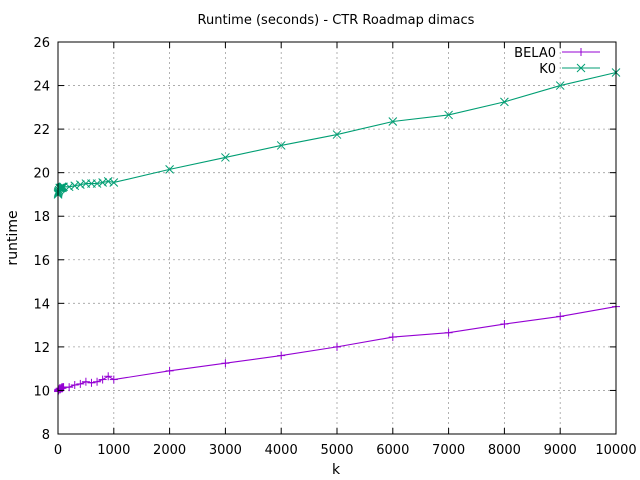  What do you see at coordinates (336, 450) in the screenshot?
I see `x-tick-label: 5000` at bounding box center [336, 450].